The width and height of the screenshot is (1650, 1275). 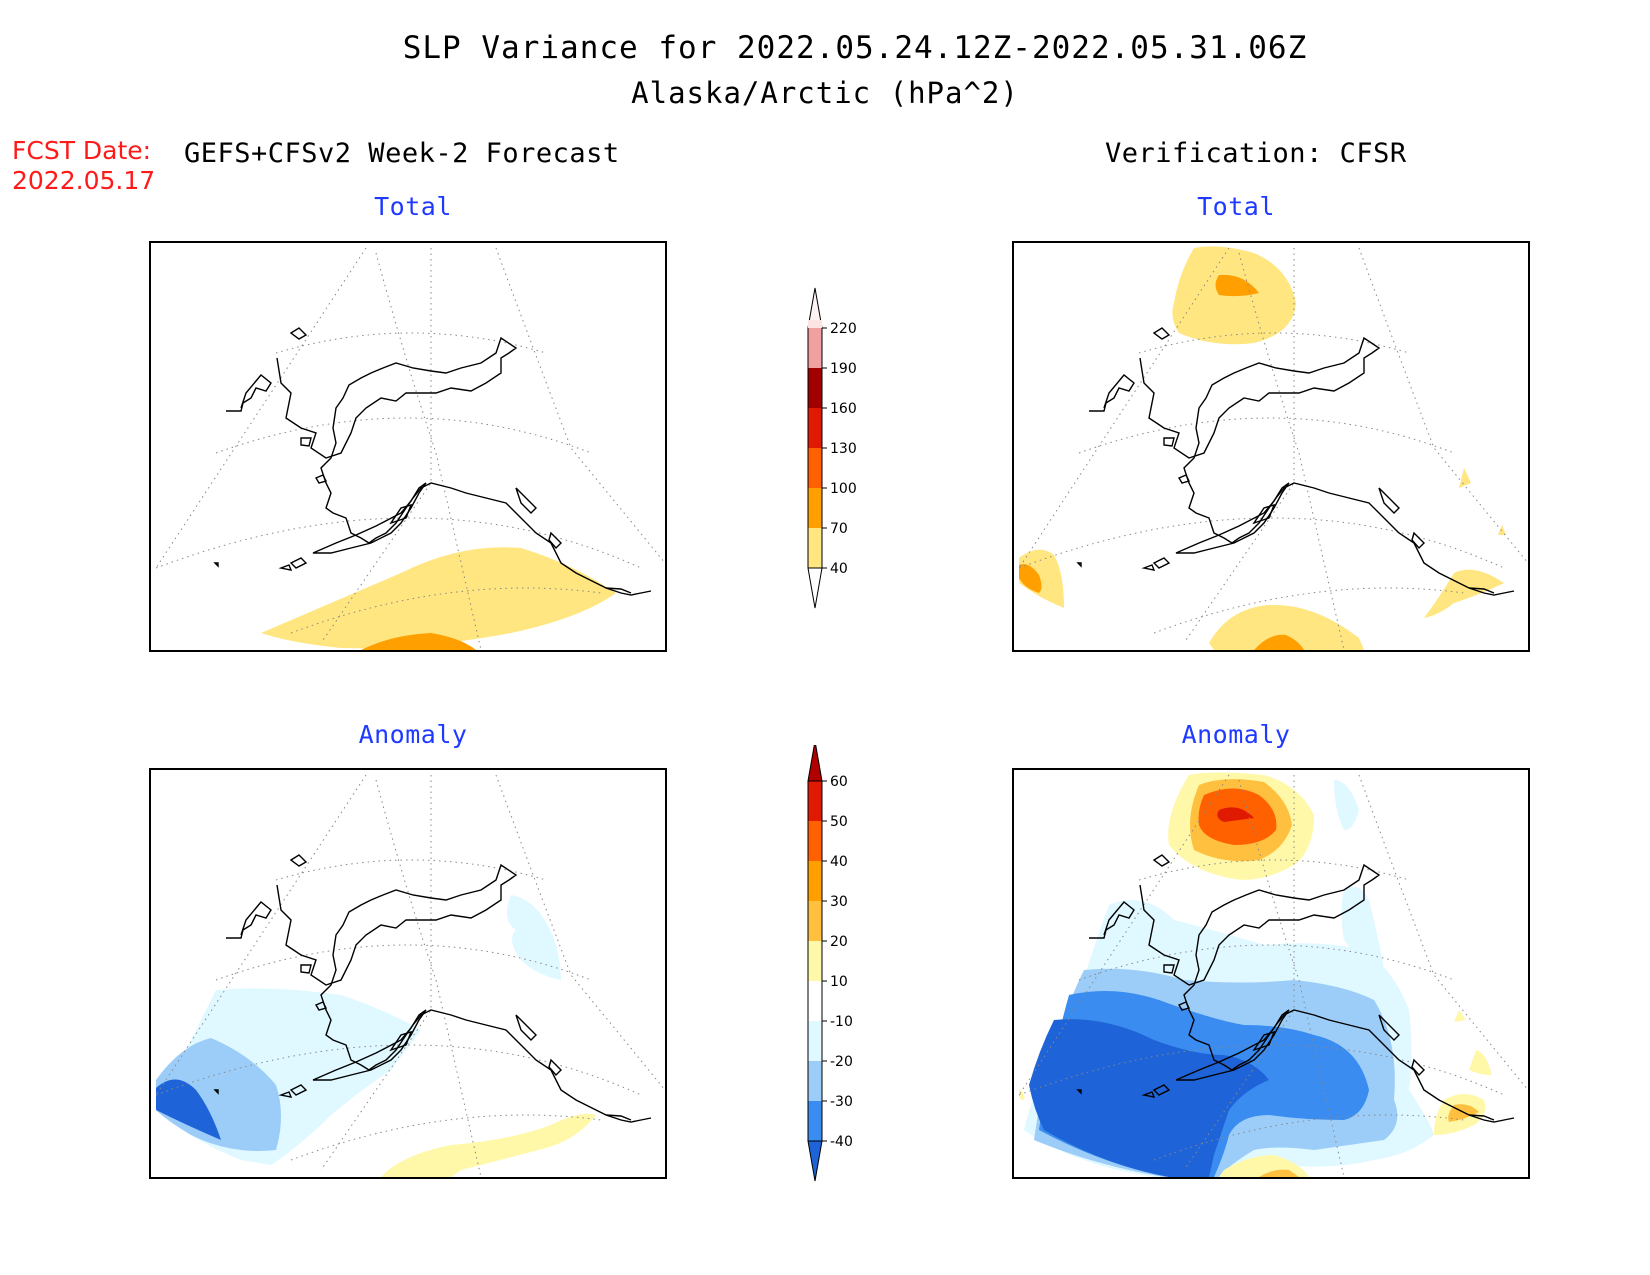 I want to click on forecast-anomaly-shading, so click(x=376, y=1036).